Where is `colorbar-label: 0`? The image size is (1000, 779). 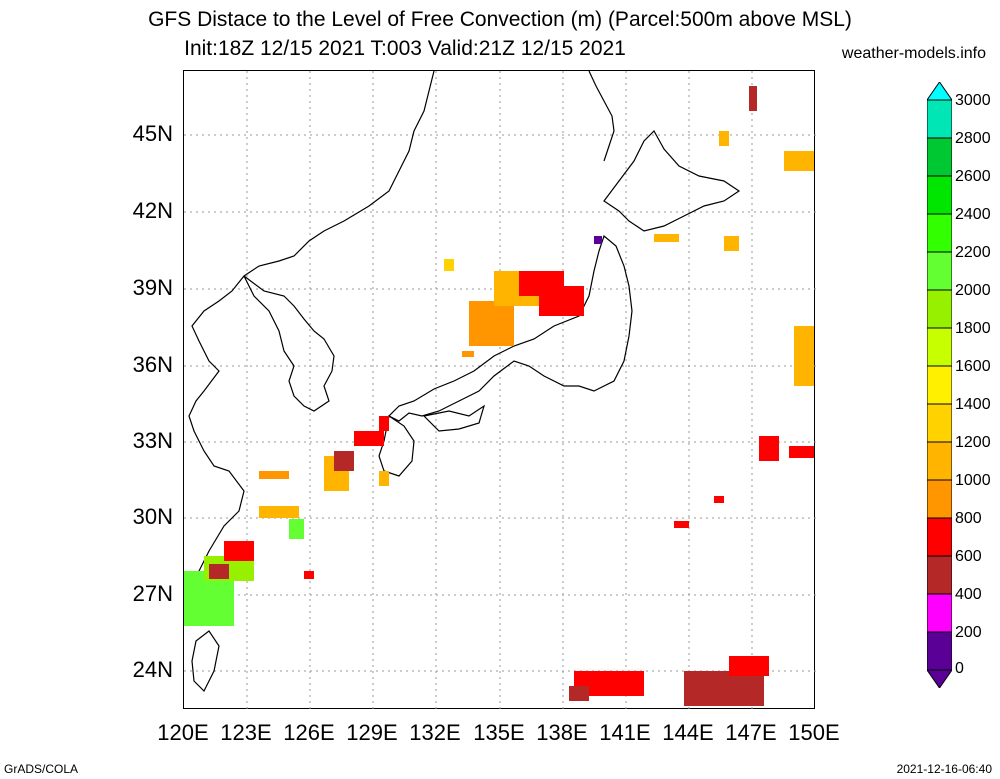 colorbar-label: 0 is located at coordinates (959, 668).